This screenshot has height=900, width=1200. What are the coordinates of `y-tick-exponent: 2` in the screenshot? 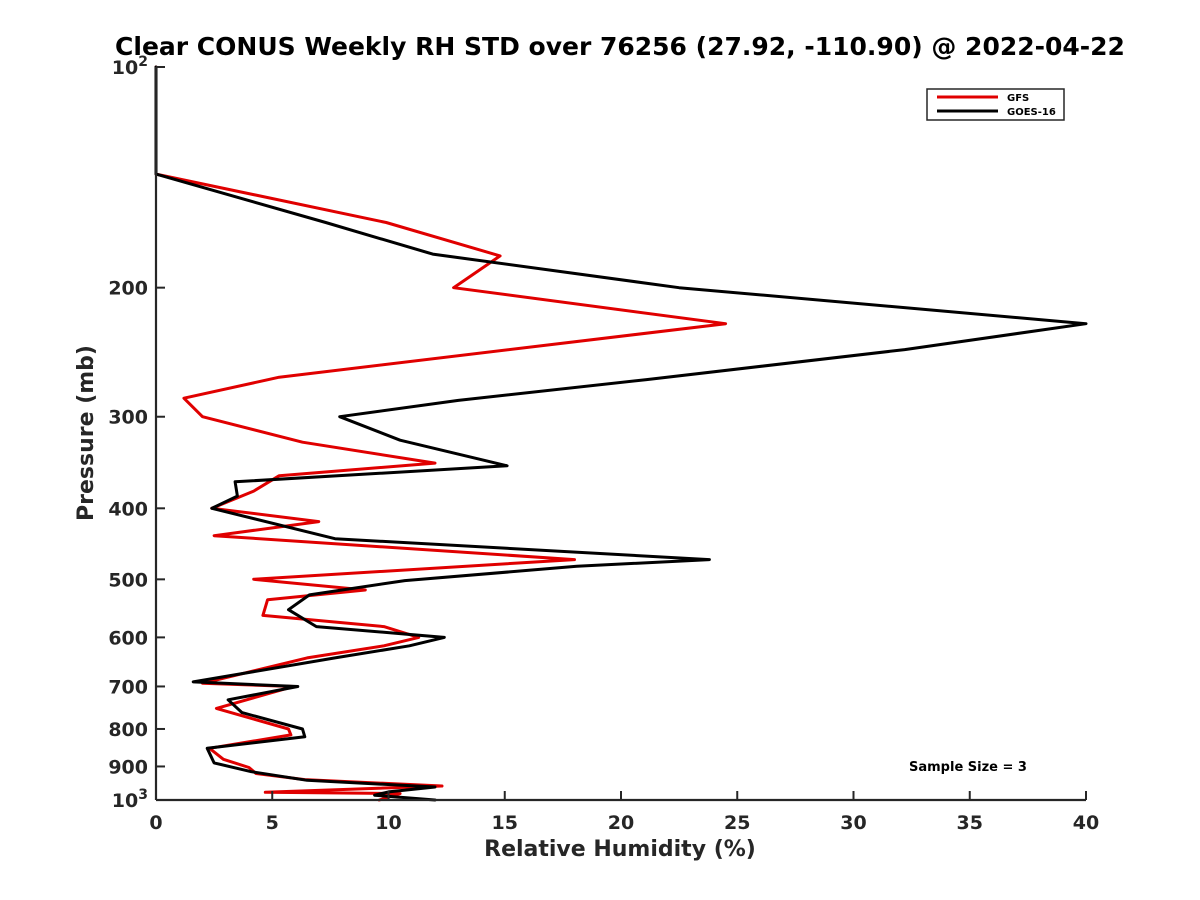 It's located at (143, 62).